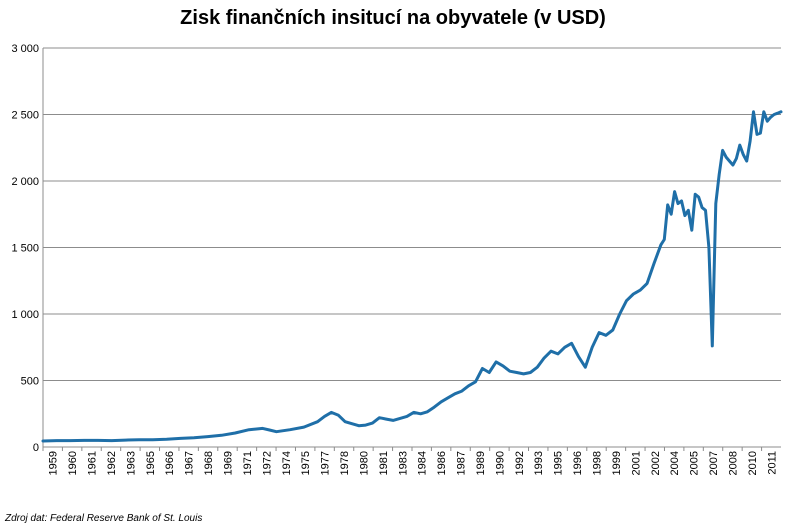  What do you see at coordinates (36, 448) in the screenshot?
I see `y-tick-label: 0` at bounding box center [36, 448].